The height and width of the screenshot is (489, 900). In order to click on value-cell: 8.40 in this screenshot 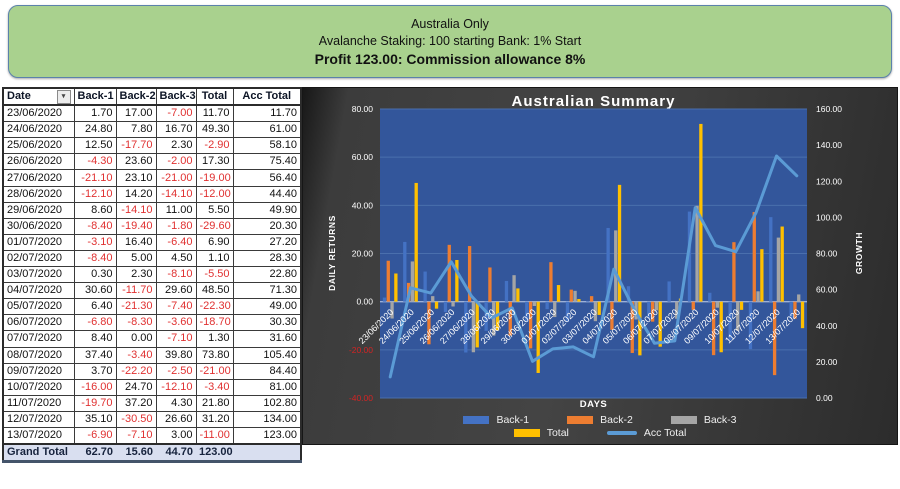, I will do `click(95, 339)`.